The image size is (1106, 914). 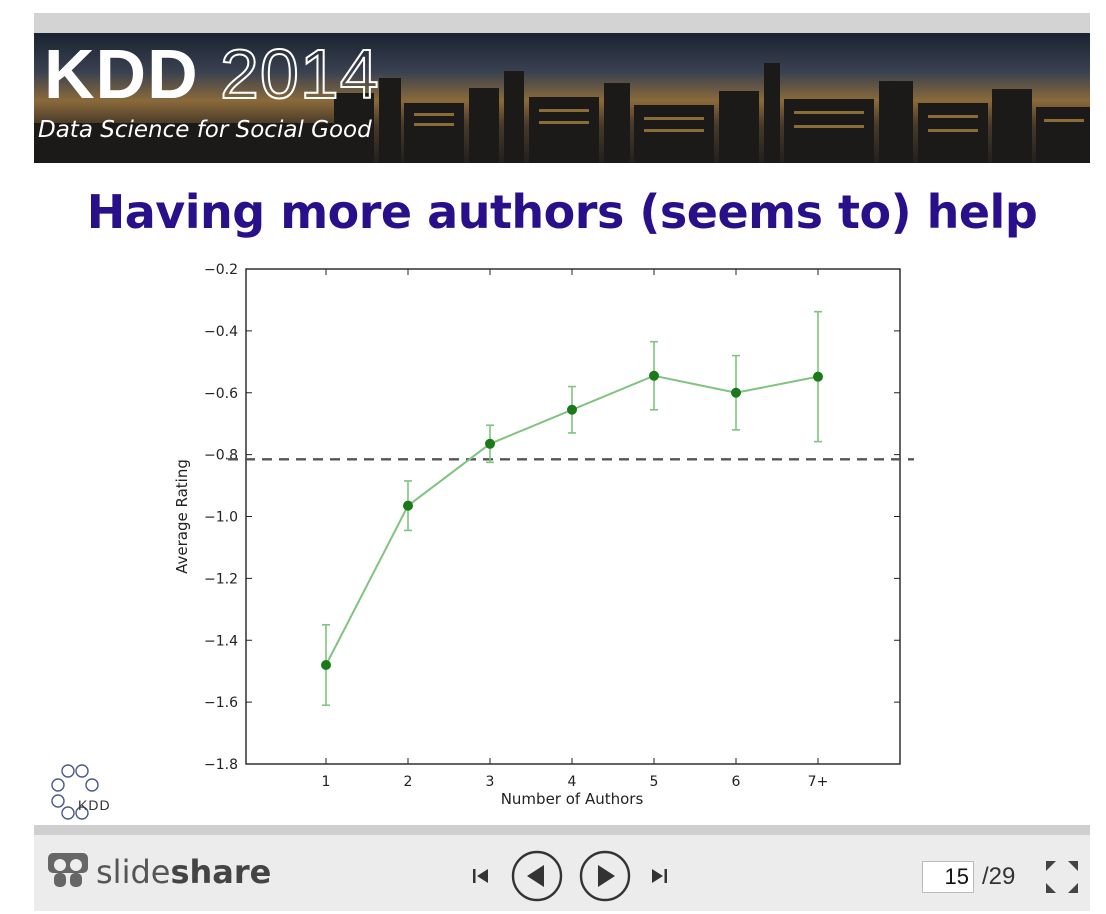 I want to click on slide-banner: KDD 2014 Data Science for Social Good, so click(x=562, y=98).